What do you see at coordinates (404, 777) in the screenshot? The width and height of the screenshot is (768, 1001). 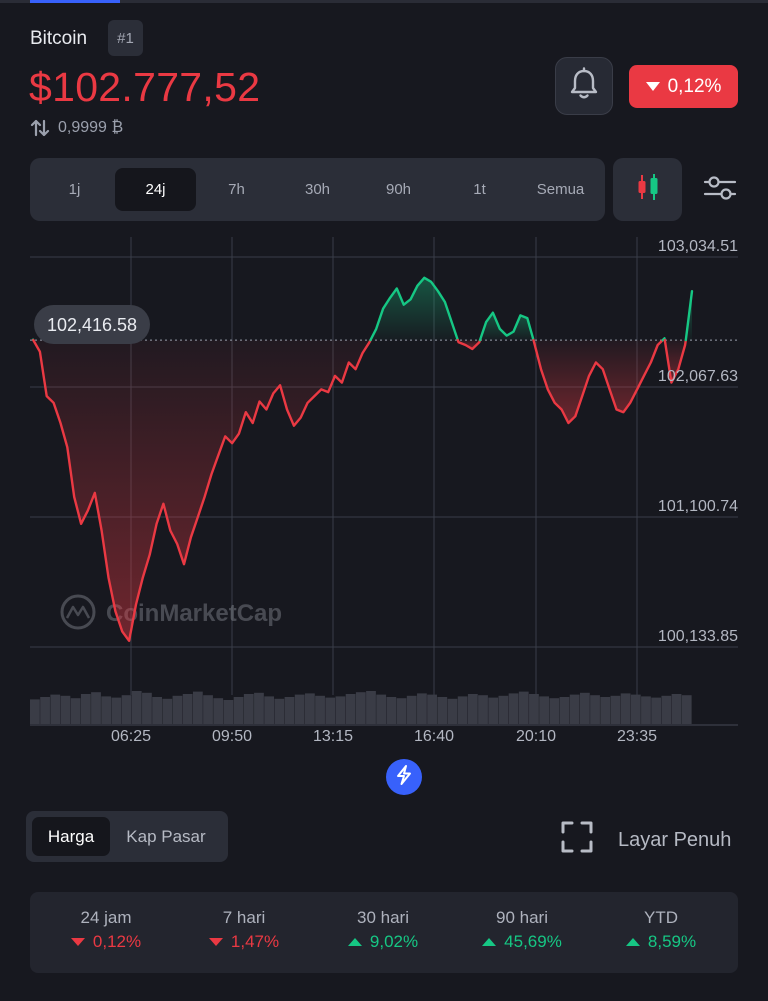 I see `quick-action-button` at bounding box center [404, 777].